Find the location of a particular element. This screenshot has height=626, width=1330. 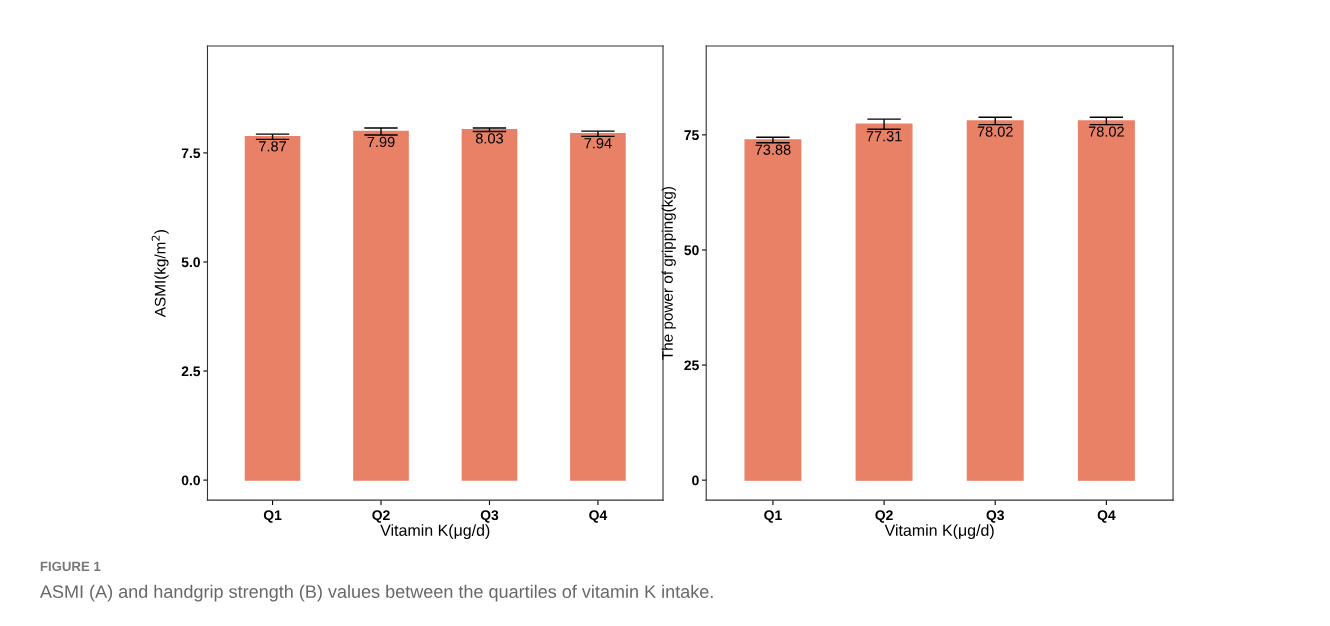

y-tick-label: 2.5 is located at coordinates (191, 371).